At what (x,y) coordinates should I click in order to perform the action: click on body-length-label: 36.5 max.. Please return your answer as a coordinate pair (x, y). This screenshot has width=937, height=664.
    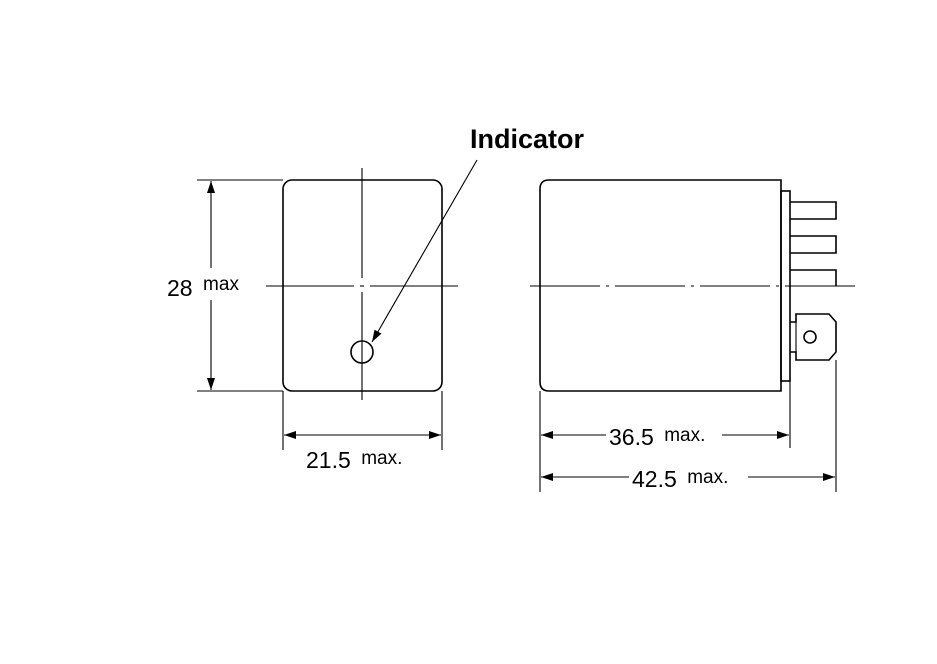
    Looking at the image, I should click on (657, 437).